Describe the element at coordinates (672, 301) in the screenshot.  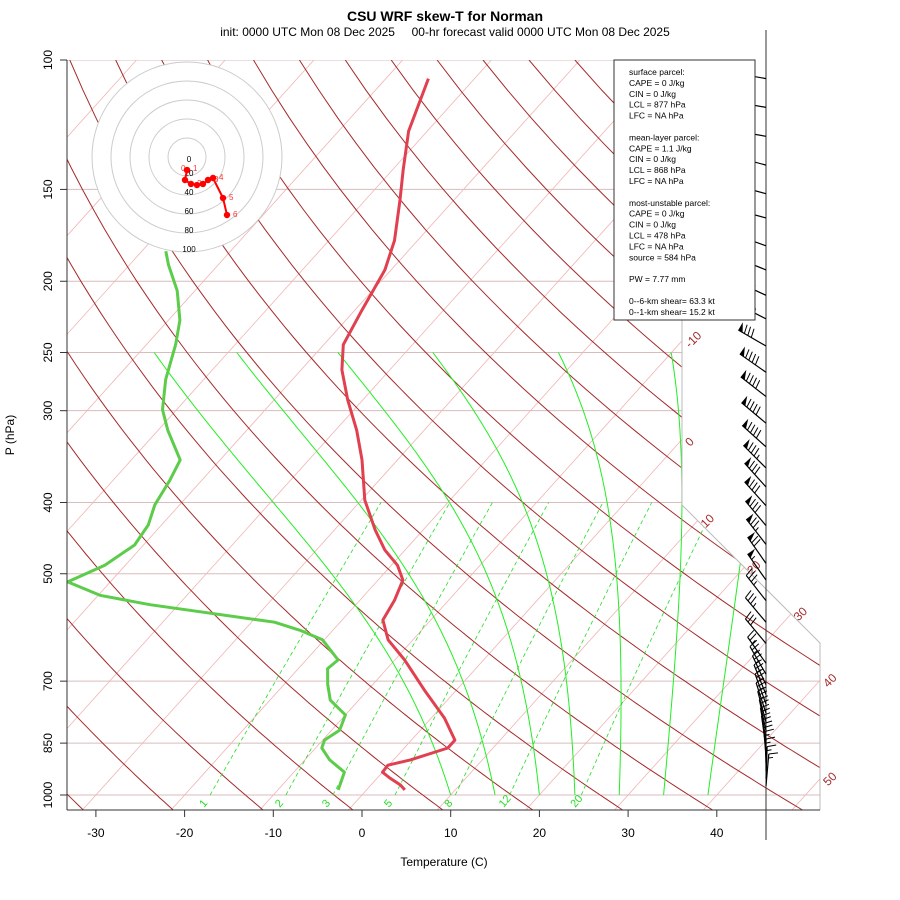
I see `info-line: 0--6-km shear= 63.3 kt` at that location.